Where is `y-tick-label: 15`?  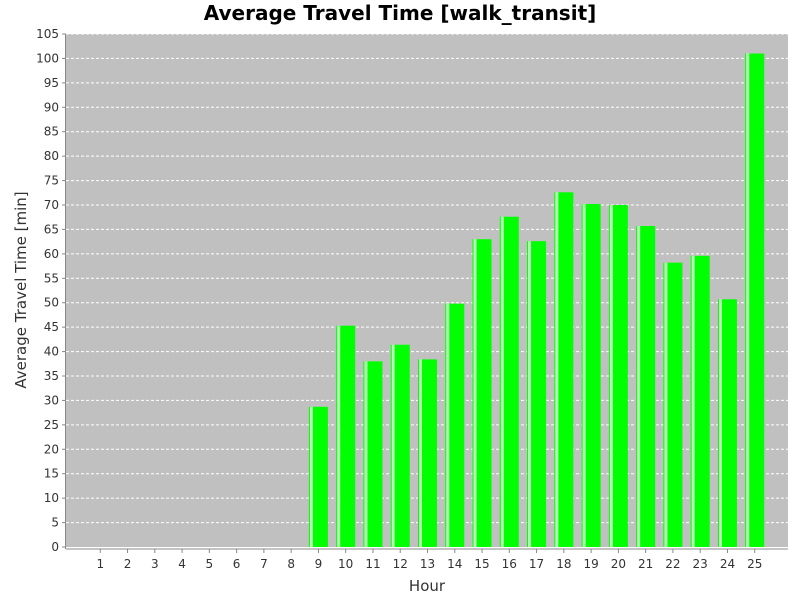 y-tick-label: 15 is located at coordinates (51, 474).